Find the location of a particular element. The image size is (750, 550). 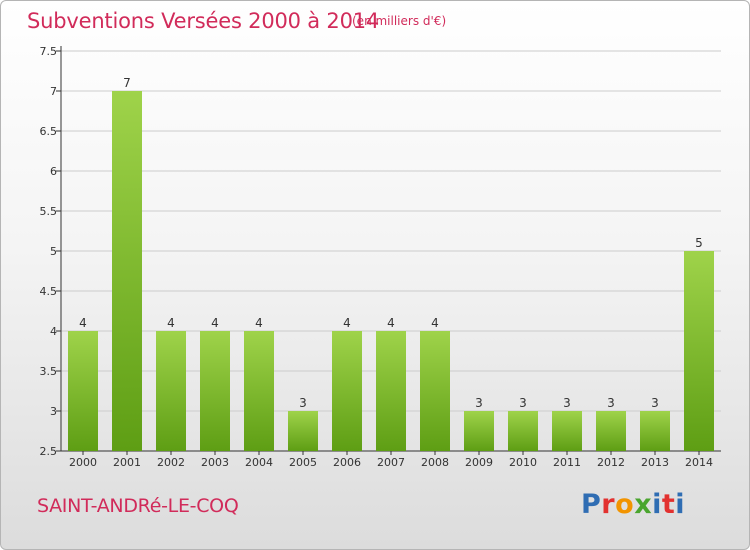

chart-title: Subventions Versées 2000 à 2014 is located at coordinates (203, 21).